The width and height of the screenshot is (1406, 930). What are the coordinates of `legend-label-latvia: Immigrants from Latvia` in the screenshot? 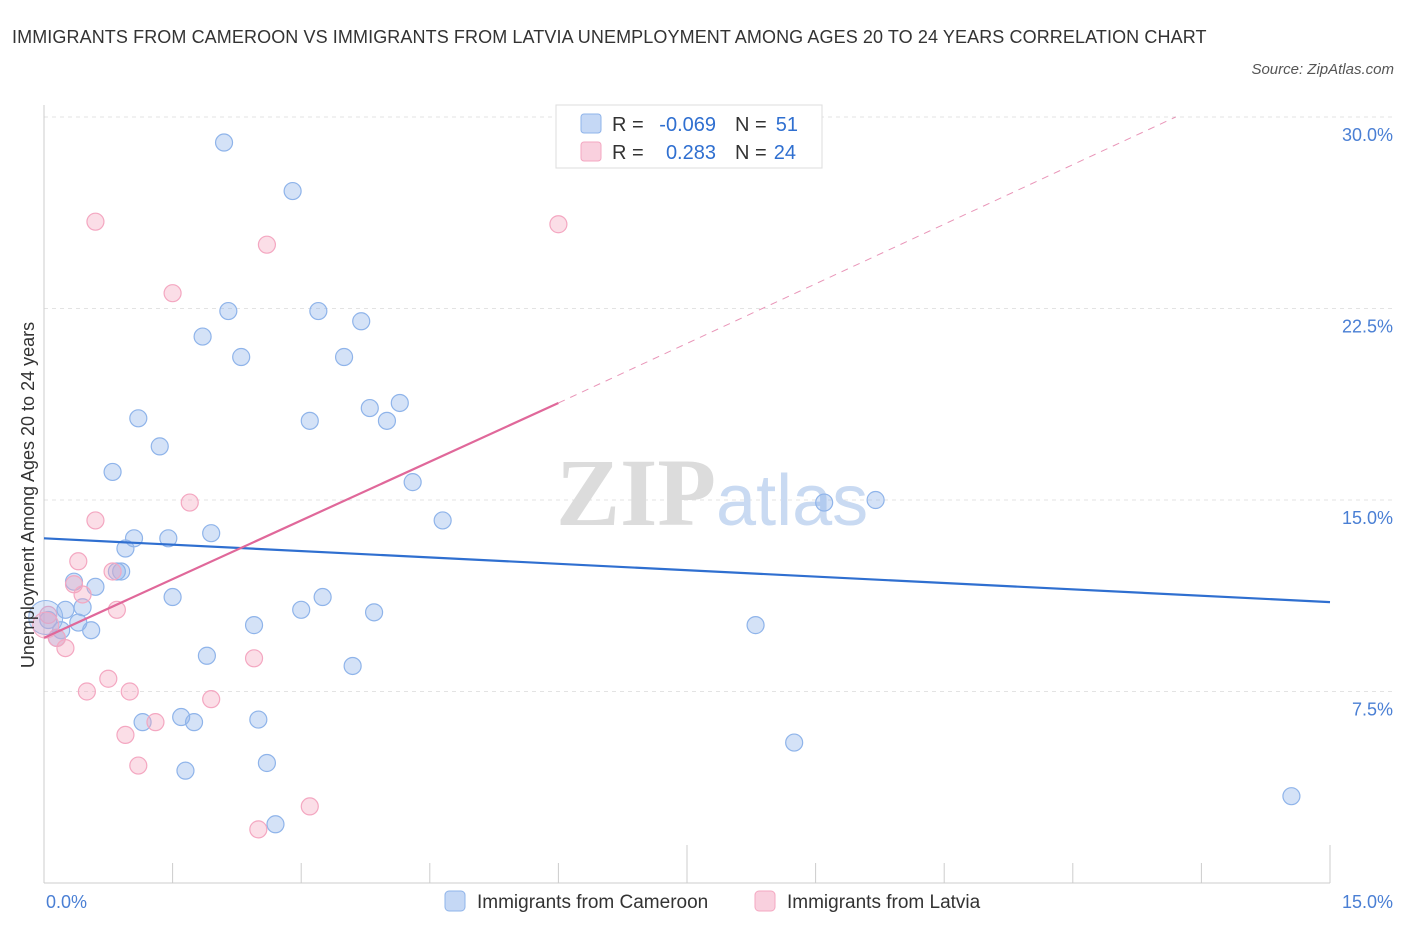 It's located at (884, 902).